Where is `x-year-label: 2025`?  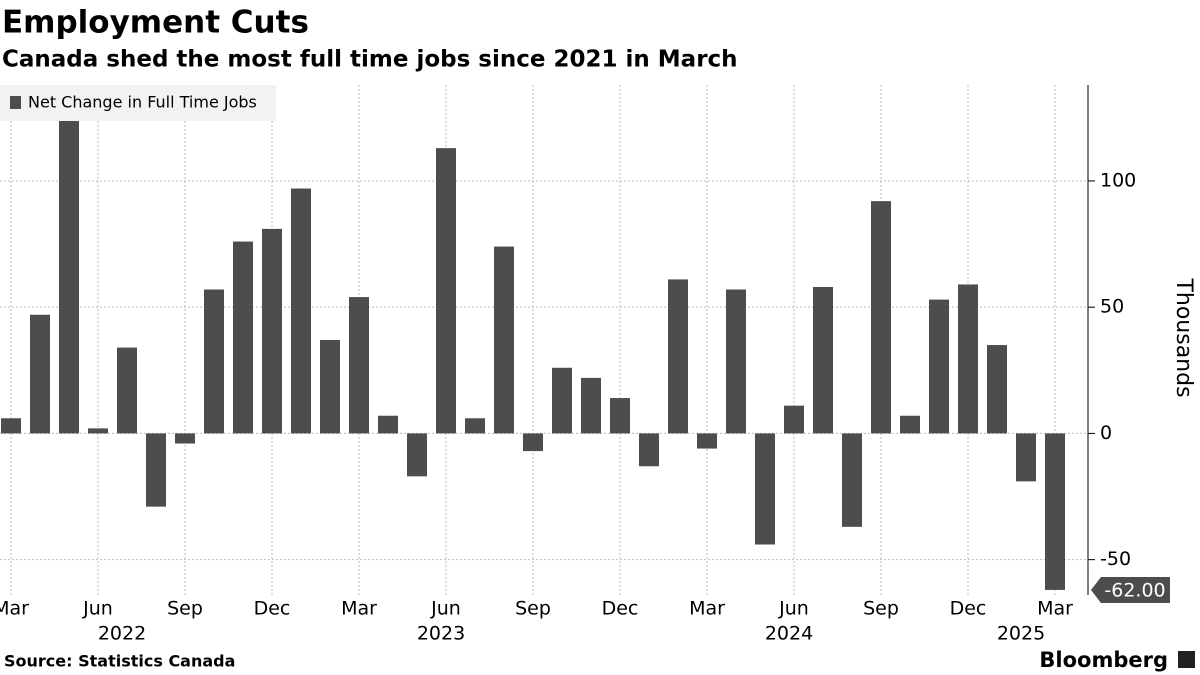 x-year-label: 2025 is located at coordinates (1021, 634).